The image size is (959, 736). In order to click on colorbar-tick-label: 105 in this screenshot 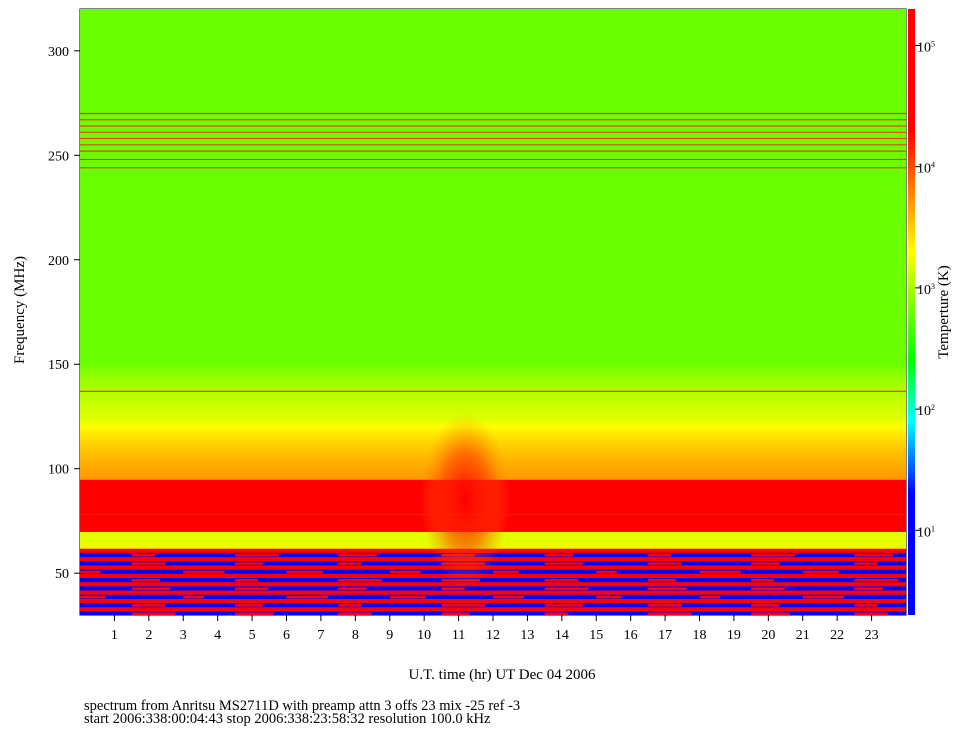, I will do `click(926, 47)`.